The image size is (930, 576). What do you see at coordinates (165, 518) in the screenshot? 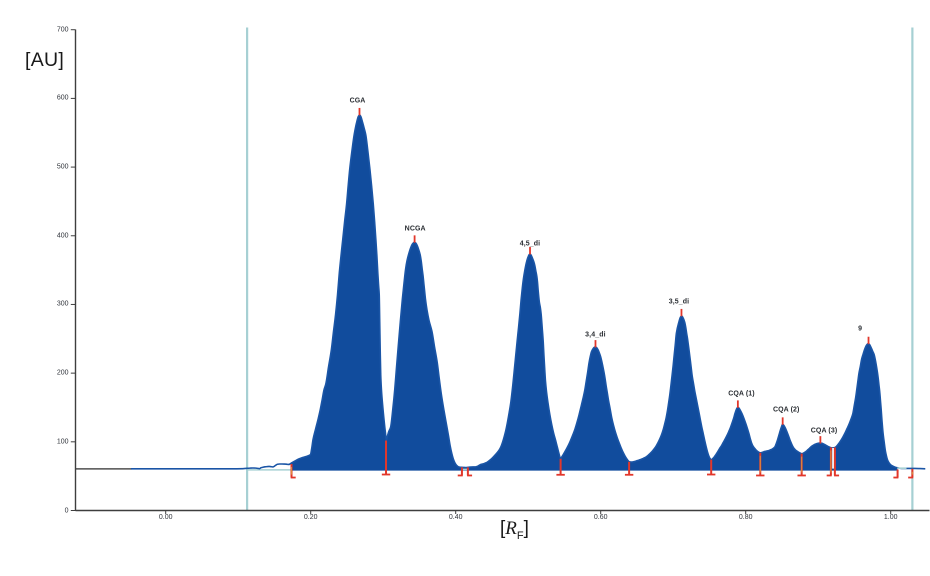
I see `x-tick-label-0.00: 0.00` at bounding box center [165, 518].